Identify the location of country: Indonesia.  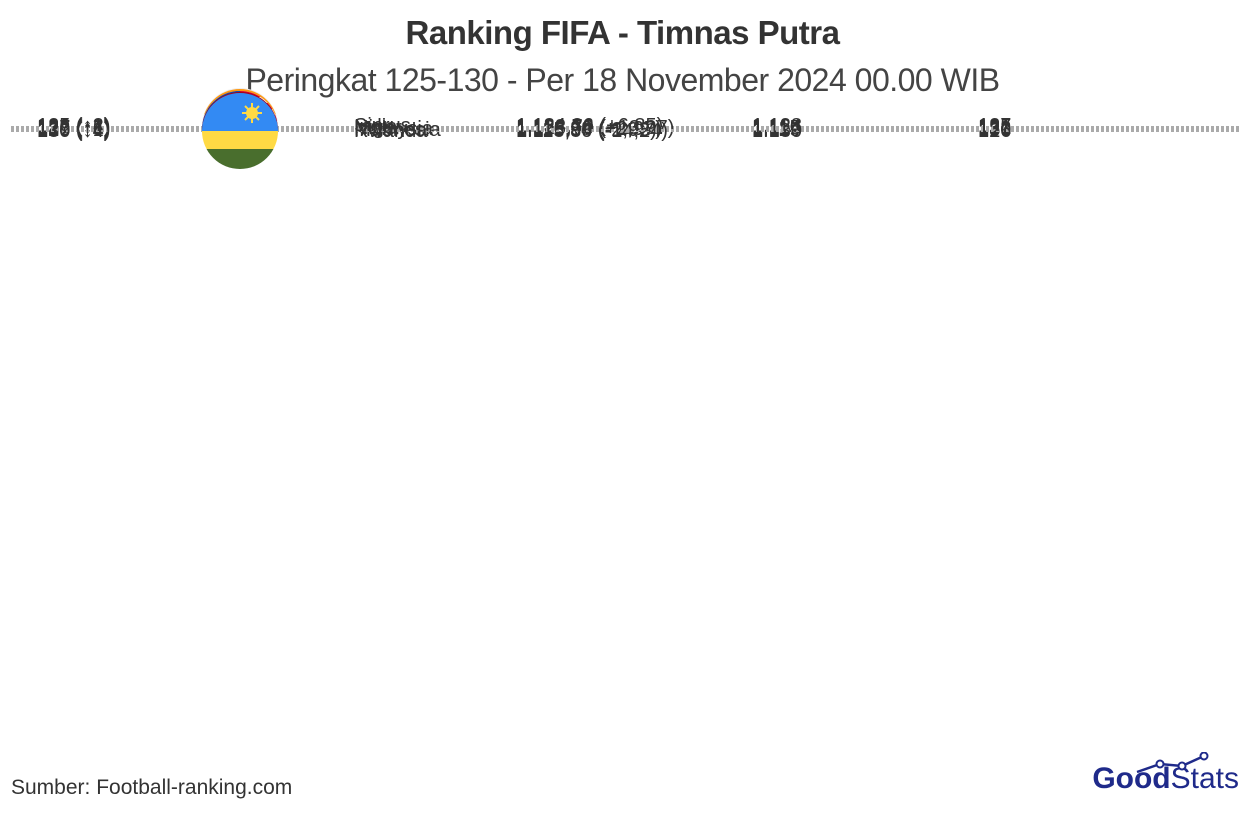
(397, 129).